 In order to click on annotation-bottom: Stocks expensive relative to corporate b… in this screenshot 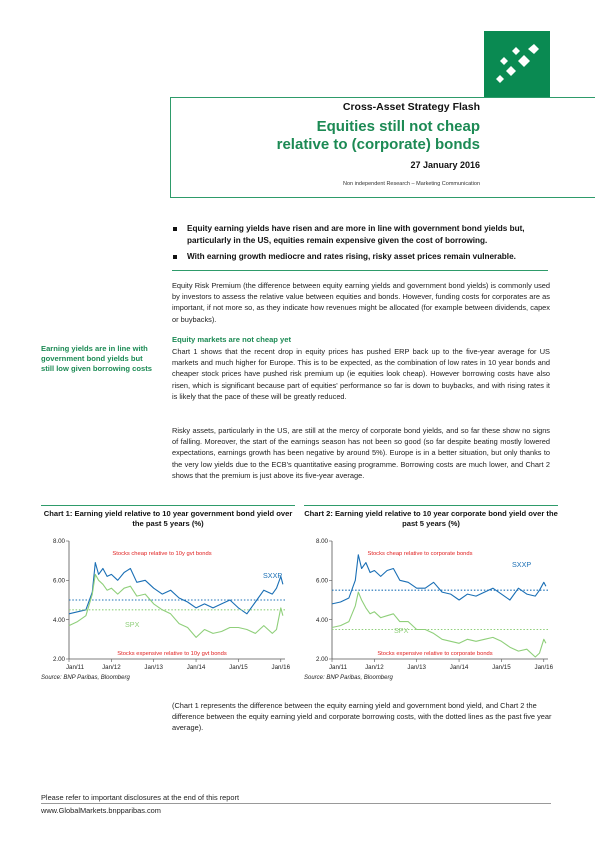, I will do `click(434, 654)`.